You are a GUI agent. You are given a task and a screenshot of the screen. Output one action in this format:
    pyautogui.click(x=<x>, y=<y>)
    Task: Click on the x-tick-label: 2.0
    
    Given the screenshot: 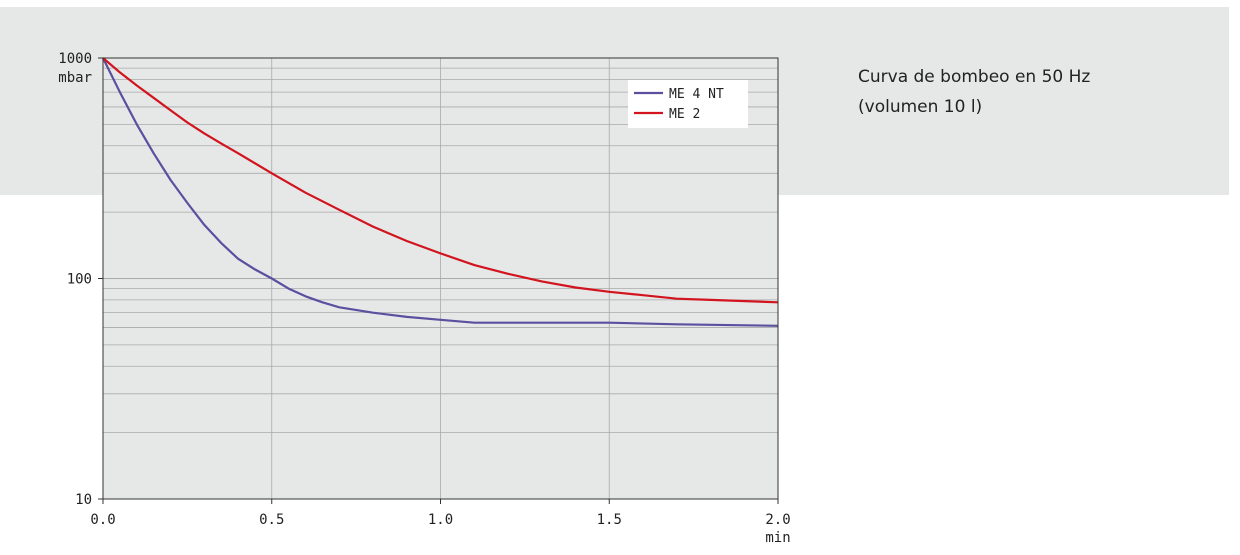 What is the action you would take?
    pyautogui.click(x=777, y=520)
    